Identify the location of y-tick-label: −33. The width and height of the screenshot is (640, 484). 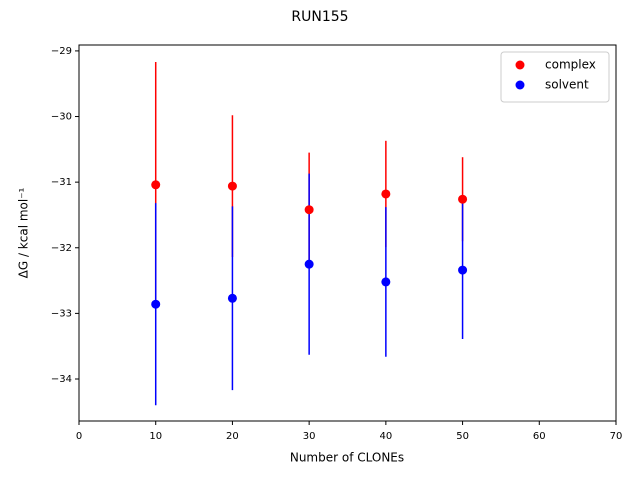
(61, 313).